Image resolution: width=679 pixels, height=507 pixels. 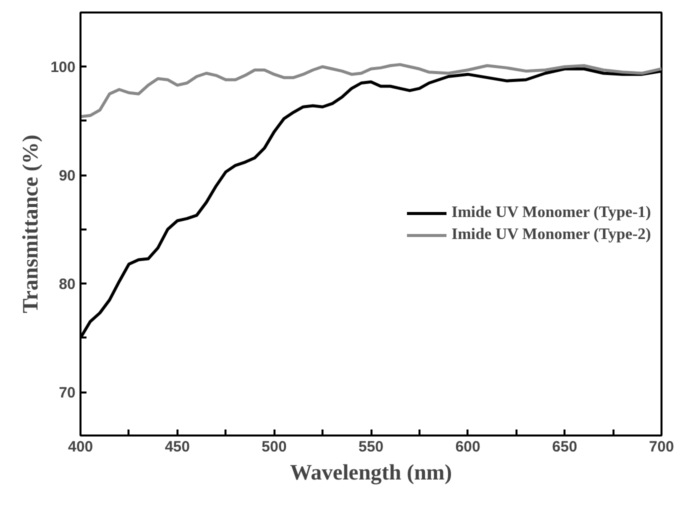 What do you see at coordinates (67, 285) in the screenshot?
I see `y-tick-label: 80` at bounding box center [67, 285].